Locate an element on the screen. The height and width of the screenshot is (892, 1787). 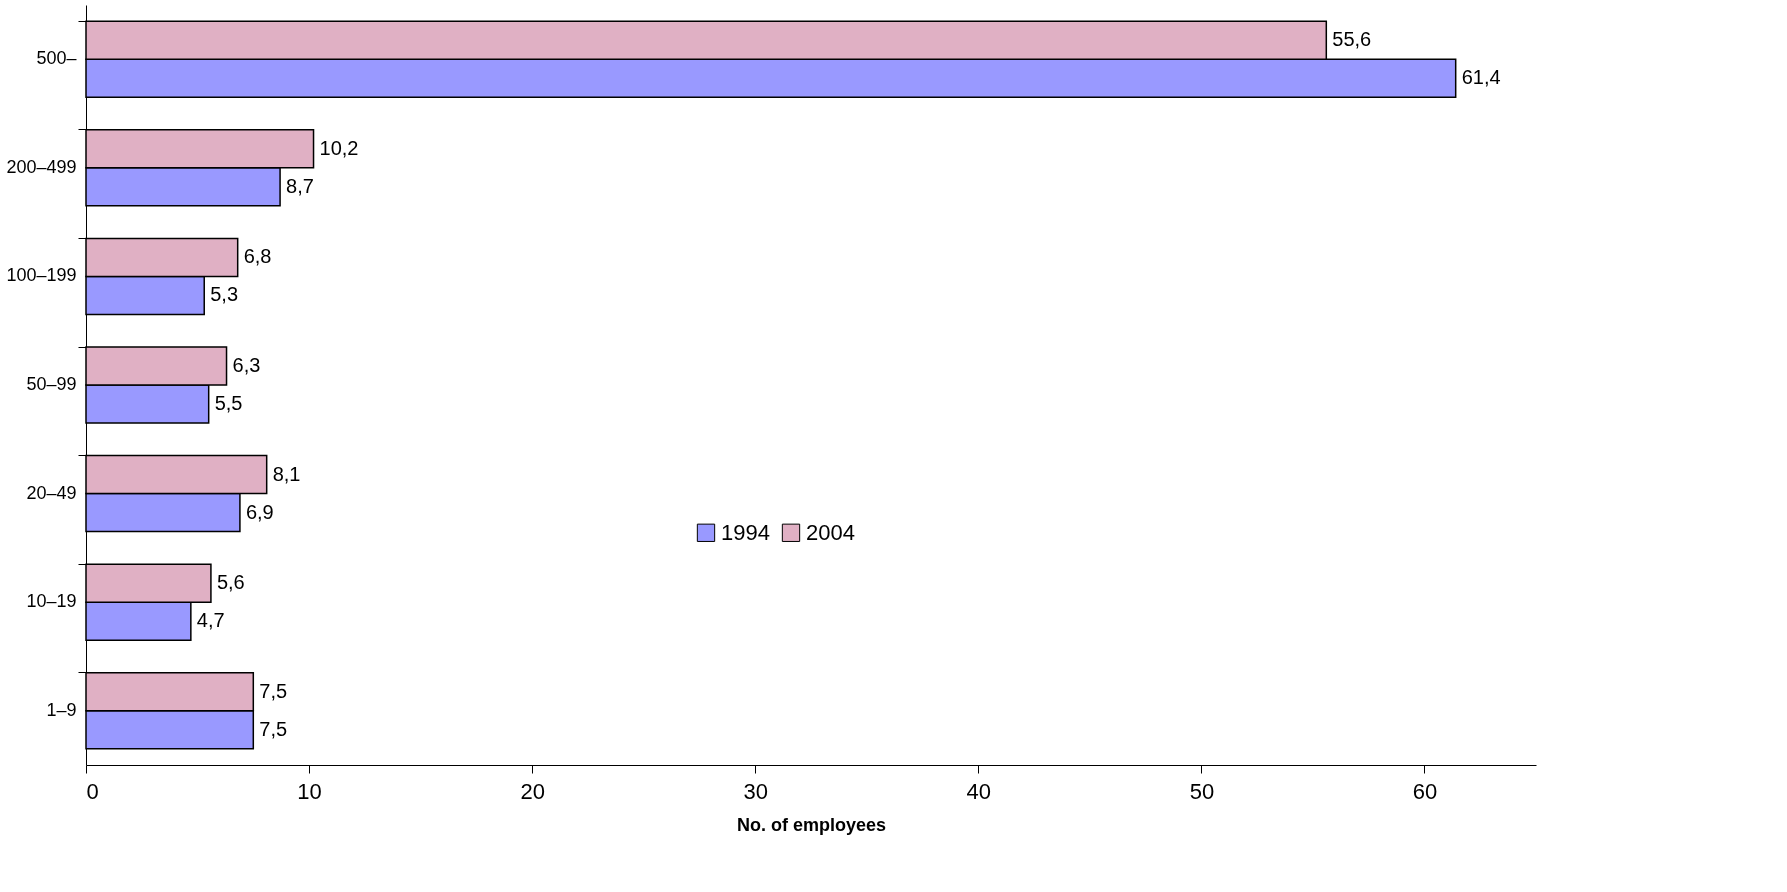
legend-label: 1994 is located at coordinates (745, 532).